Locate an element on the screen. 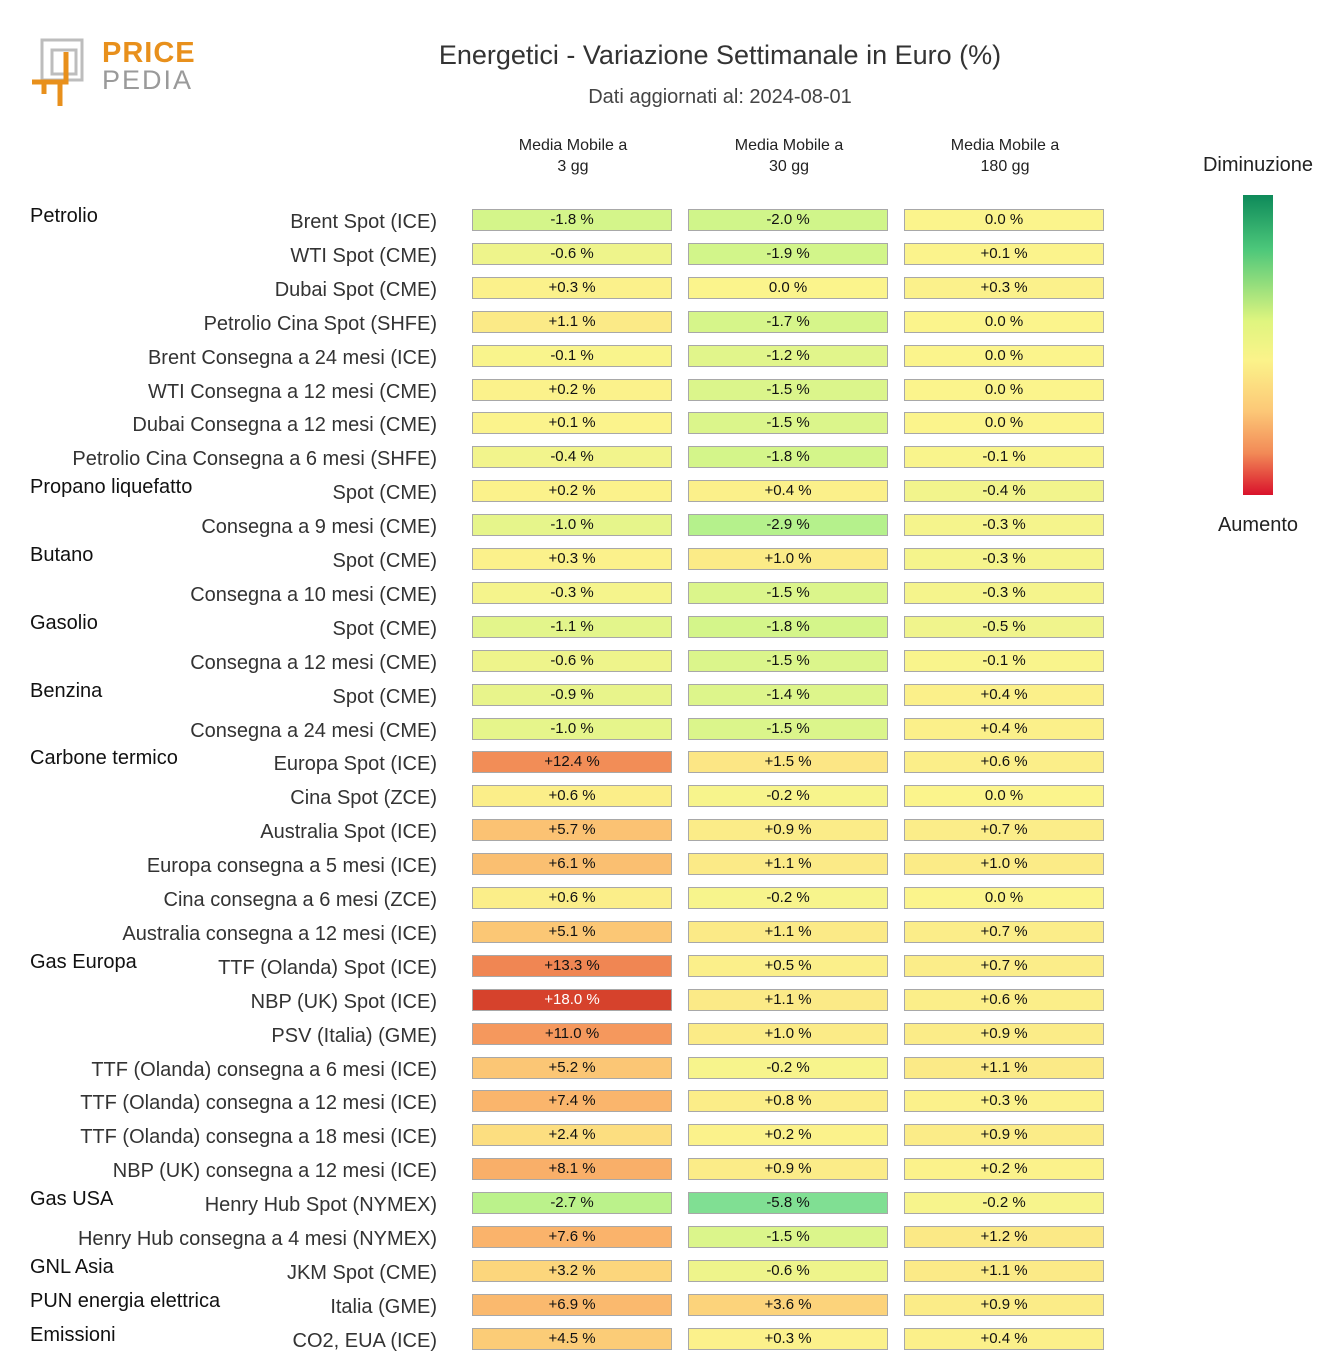 The width and height of the screenshot is (1320, 1357). row-label: Australia consegna a 12 mesi (ICE) is located at coordinates (279, 933).